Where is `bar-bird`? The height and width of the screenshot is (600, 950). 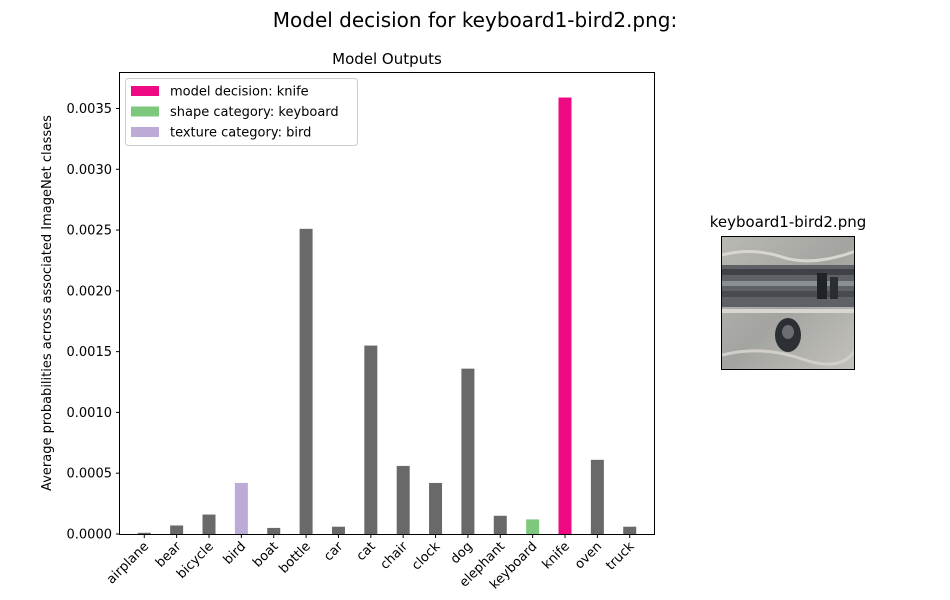
bar-bird is located at coordinates (241, 508).